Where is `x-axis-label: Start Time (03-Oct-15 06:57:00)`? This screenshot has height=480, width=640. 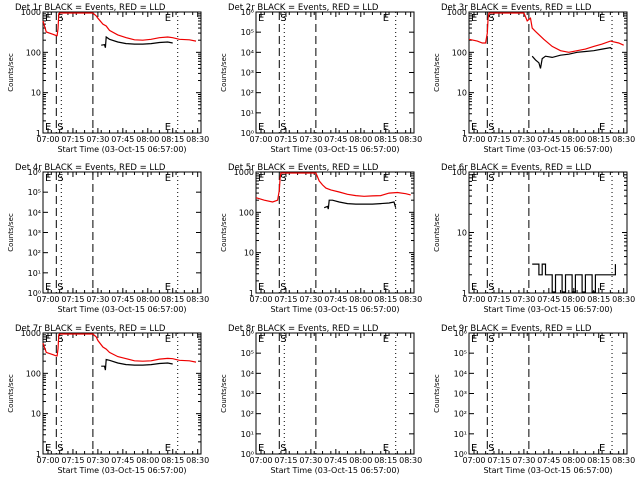
x-axis-label: Start Time (03-Oct-15 06:57:00) is located at coordinates (547, 149).